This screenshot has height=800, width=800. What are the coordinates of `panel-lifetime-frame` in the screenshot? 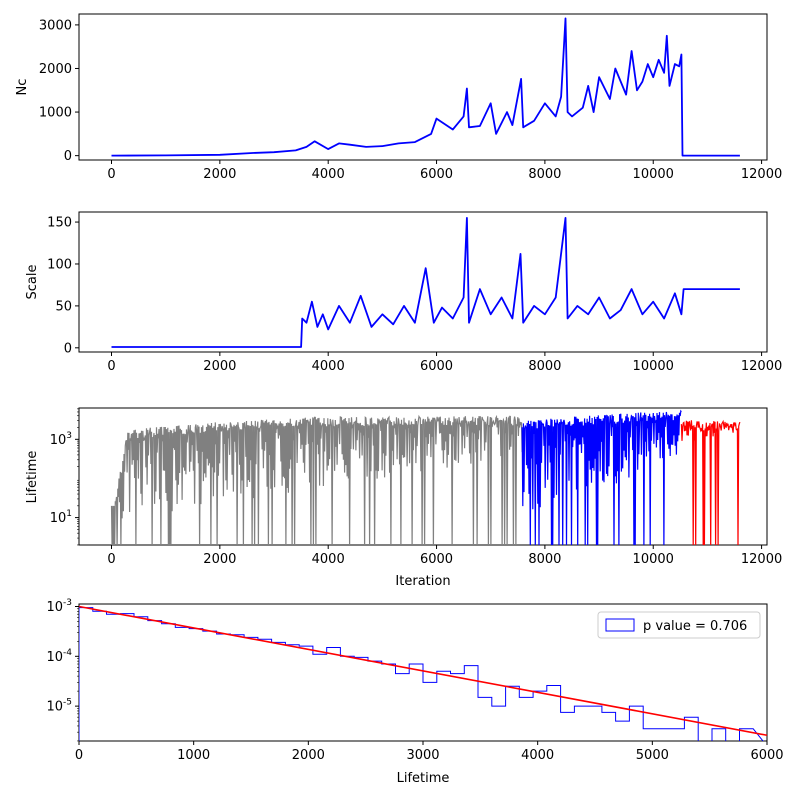 It's located at (423, 476).